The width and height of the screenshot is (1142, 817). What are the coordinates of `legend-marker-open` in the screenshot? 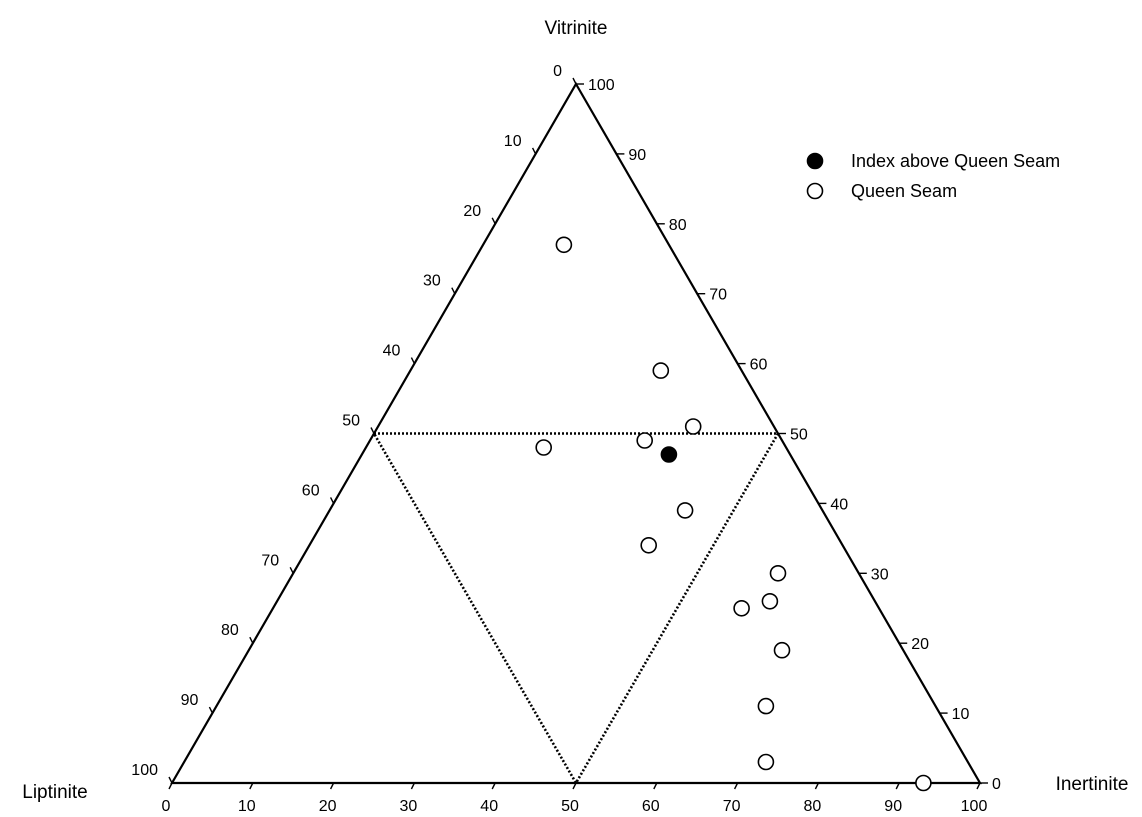 It's located at (815, 191).